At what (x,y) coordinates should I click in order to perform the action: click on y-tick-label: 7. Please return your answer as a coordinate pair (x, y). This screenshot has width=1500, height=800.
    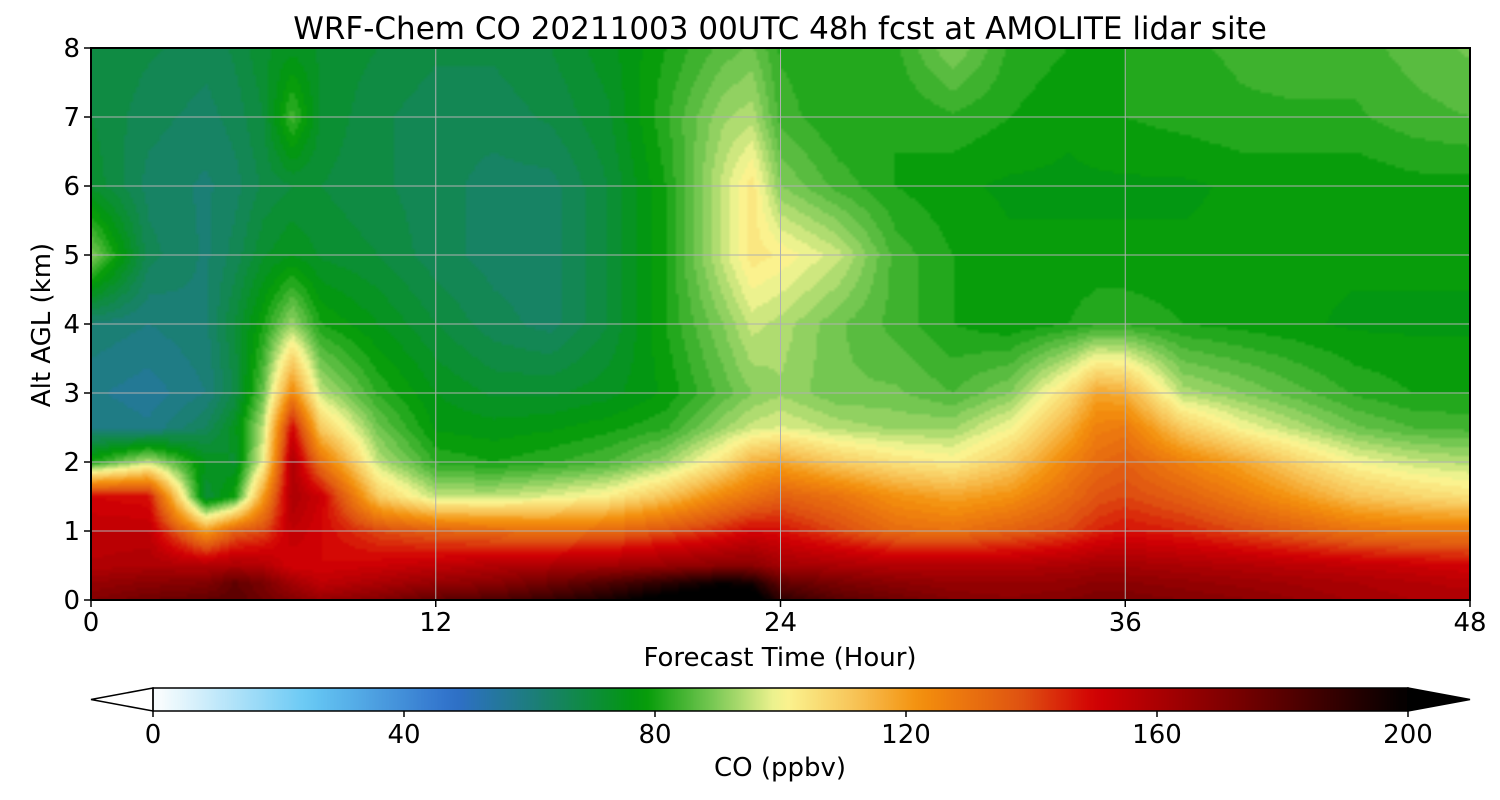
    Looking at the image, I should click on (71, 118).